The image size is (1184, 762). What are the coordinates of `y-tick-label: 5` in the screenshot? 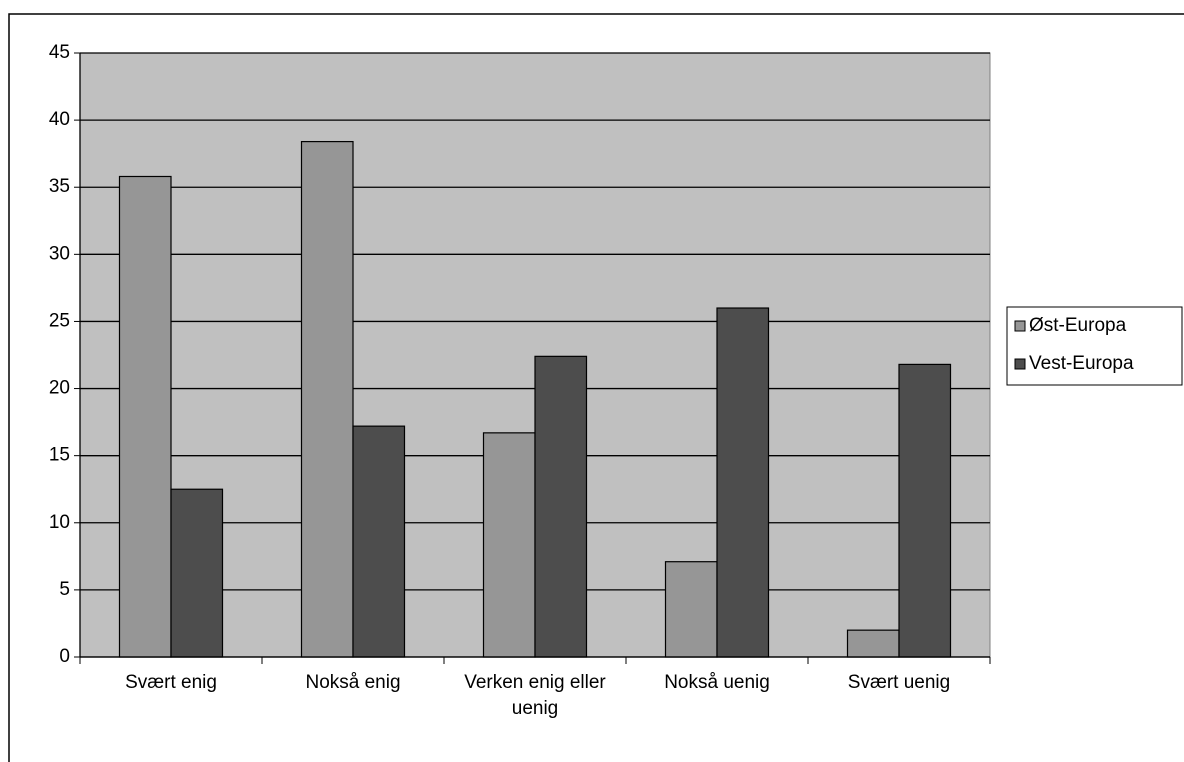 It's located at (64, 589).